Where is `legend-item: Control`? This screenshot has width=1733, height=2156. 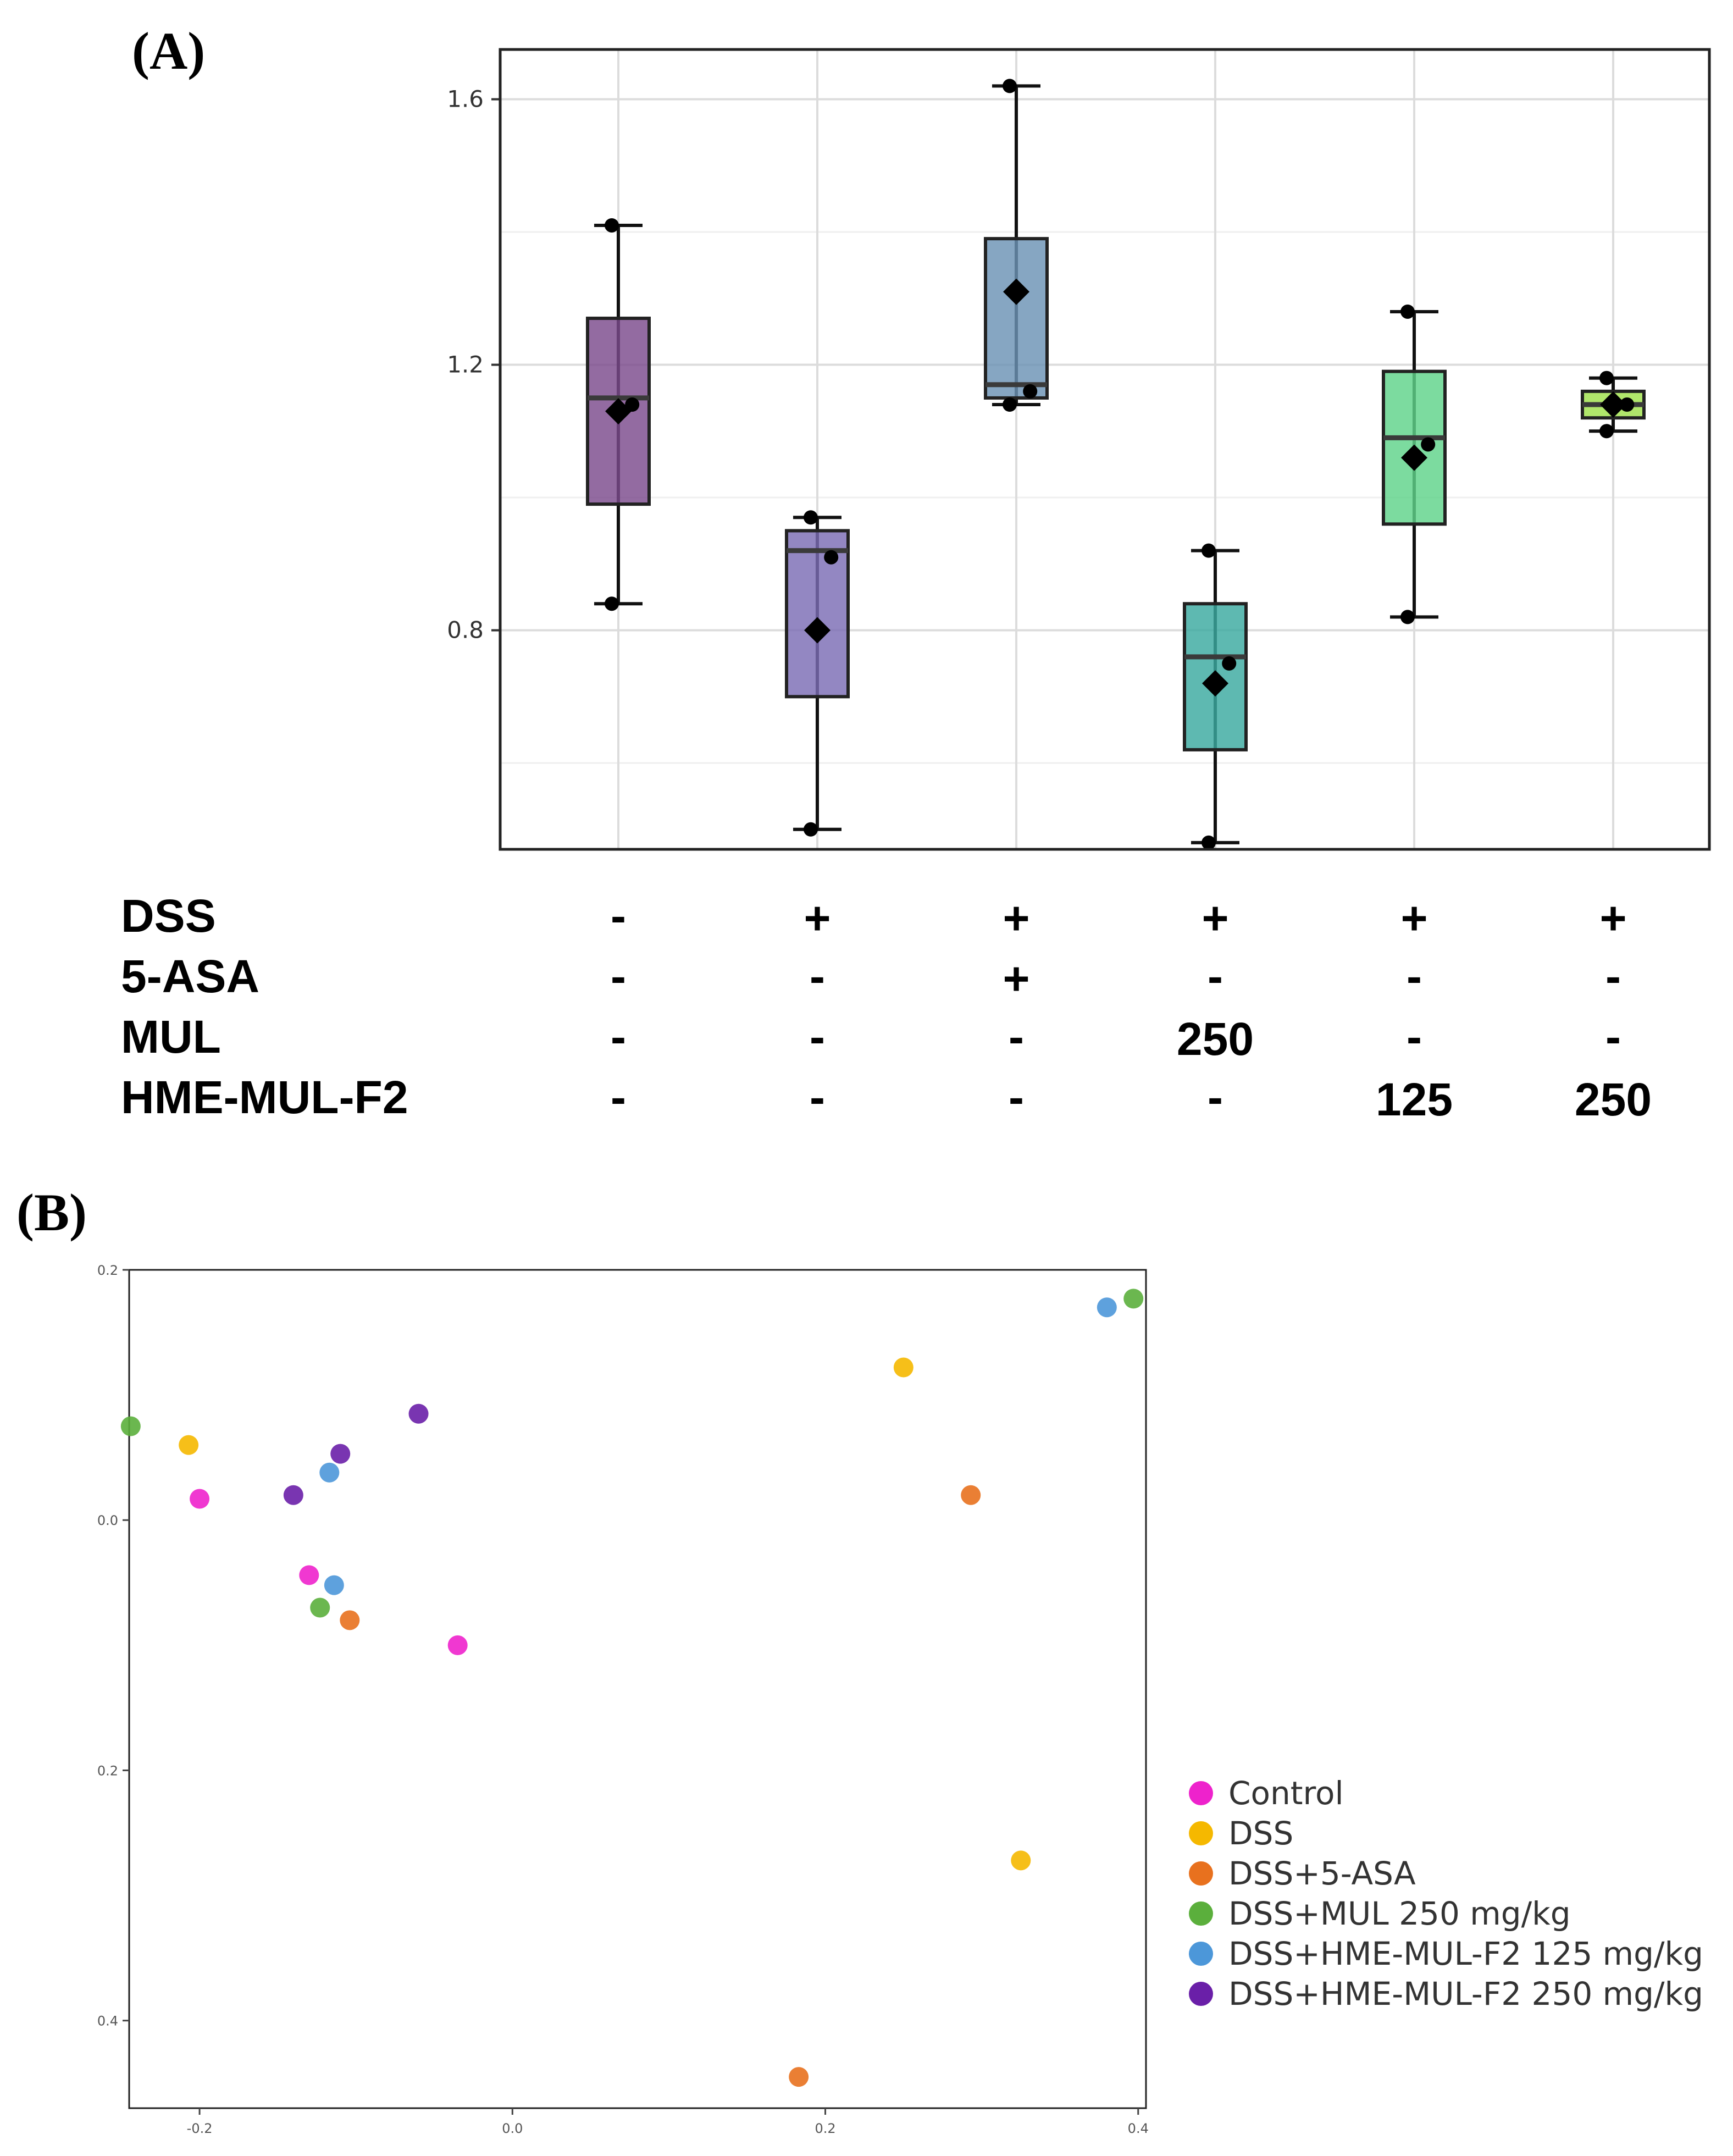
legend-item: Control is located at coordinates (1266, 1793).